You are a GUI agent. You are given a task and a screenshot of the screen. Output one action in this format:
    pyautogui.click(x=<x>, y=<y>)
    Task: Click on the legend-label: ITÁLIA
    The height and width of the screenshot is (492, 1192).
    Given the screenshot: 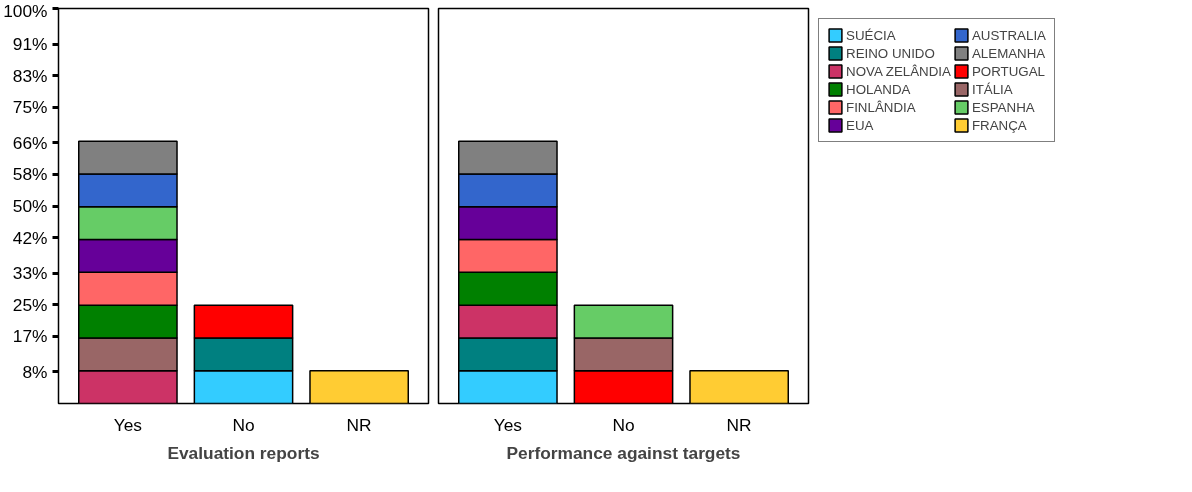 What is the action you would take?
    pyautogui.click(x=992, y=89)
    